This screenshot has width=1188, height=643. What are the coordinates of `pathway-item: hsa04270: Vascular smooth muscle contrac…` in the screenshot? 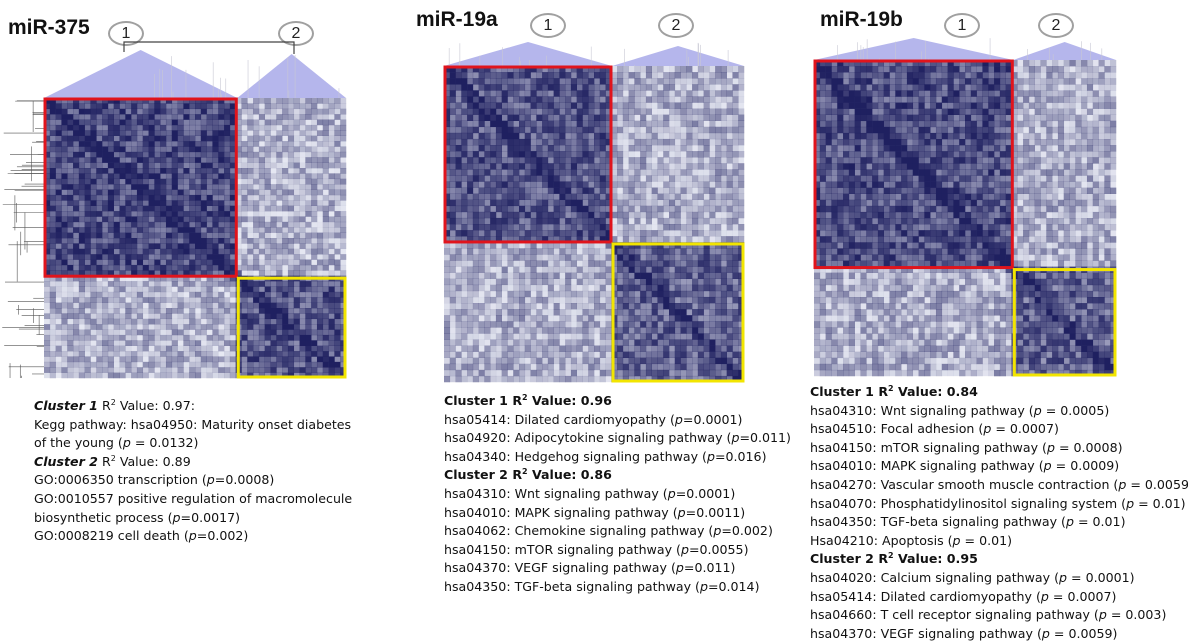 It's located at (999, 485).